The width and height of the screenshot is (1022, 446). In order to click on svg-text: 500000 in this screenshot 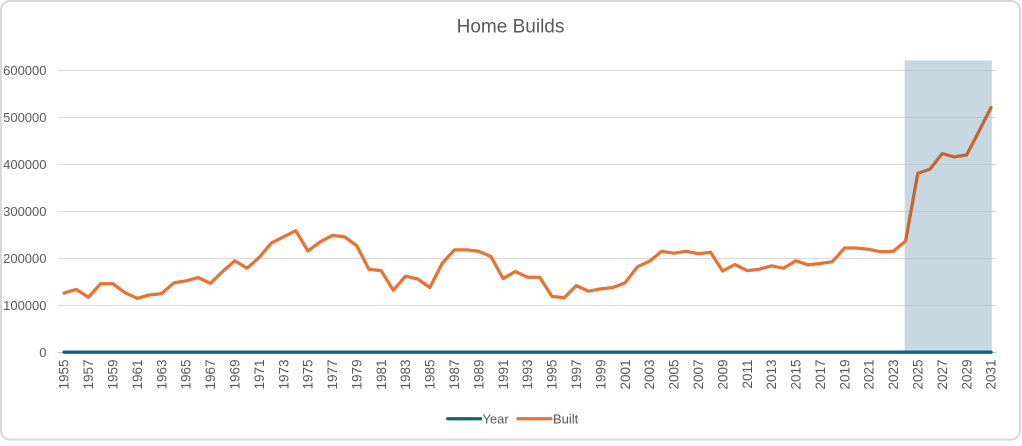, I will do `click(24, 117)`.